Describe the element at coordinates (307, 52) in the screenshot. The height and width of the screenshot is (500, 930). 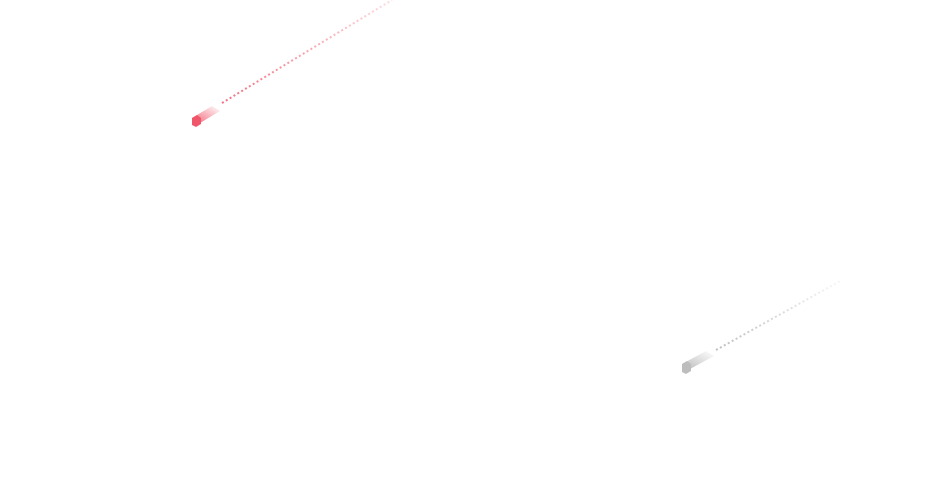
I see `red-streak-trail-dots` at that location.